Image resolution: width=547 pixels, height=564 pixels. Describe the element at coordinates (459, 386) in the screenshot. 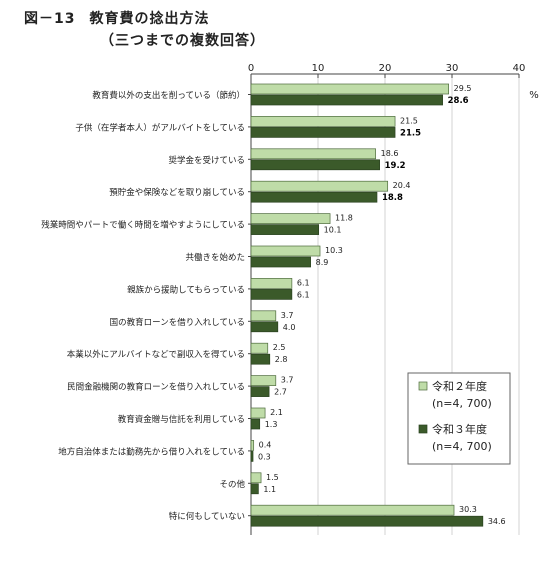

I see `legend-label-reiwa2: 令和２年度` at that location.